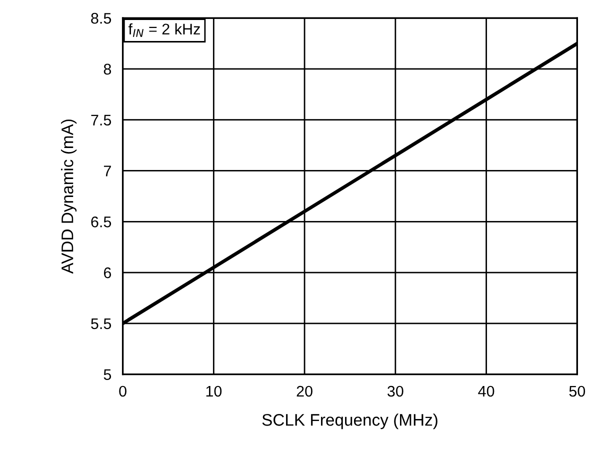 The width and height of the screenshot is (614, 451). Describe the element at coordinates (122, 391) in the screenshot. I see `x-tick-label: 0` at that location.